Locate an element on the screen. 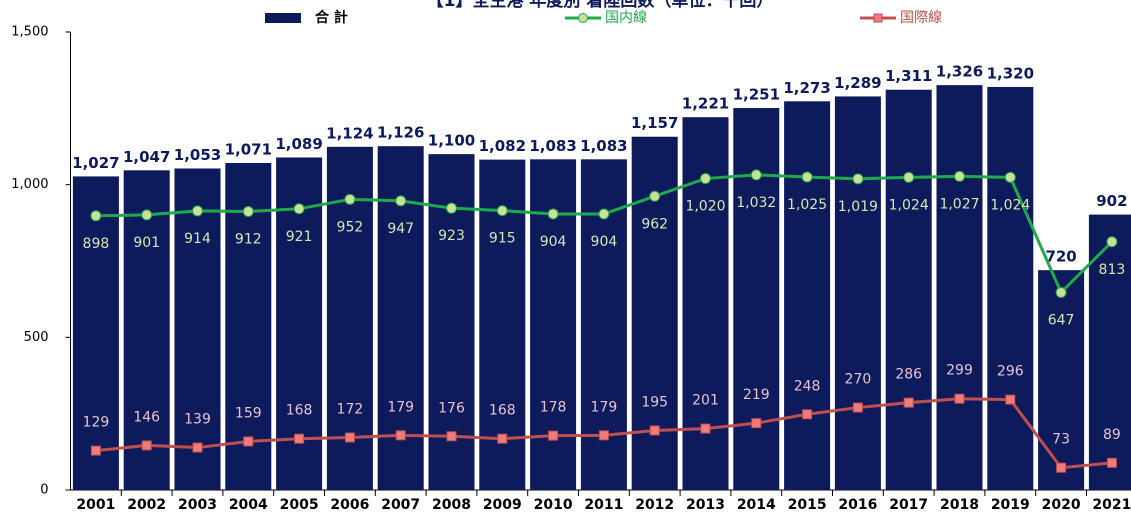 The image size is (1131, 513). bar-label: 1,326 is located at coordinates (959, 72).